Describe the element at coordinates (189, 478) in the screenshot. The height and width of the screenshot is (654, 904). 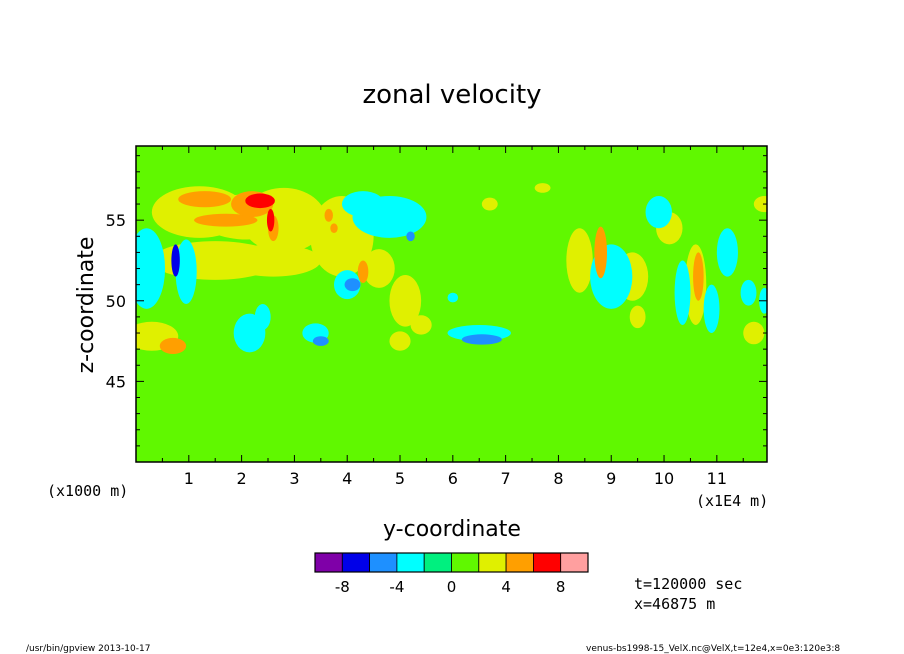
I see `x-tick-label: 1` at that location.